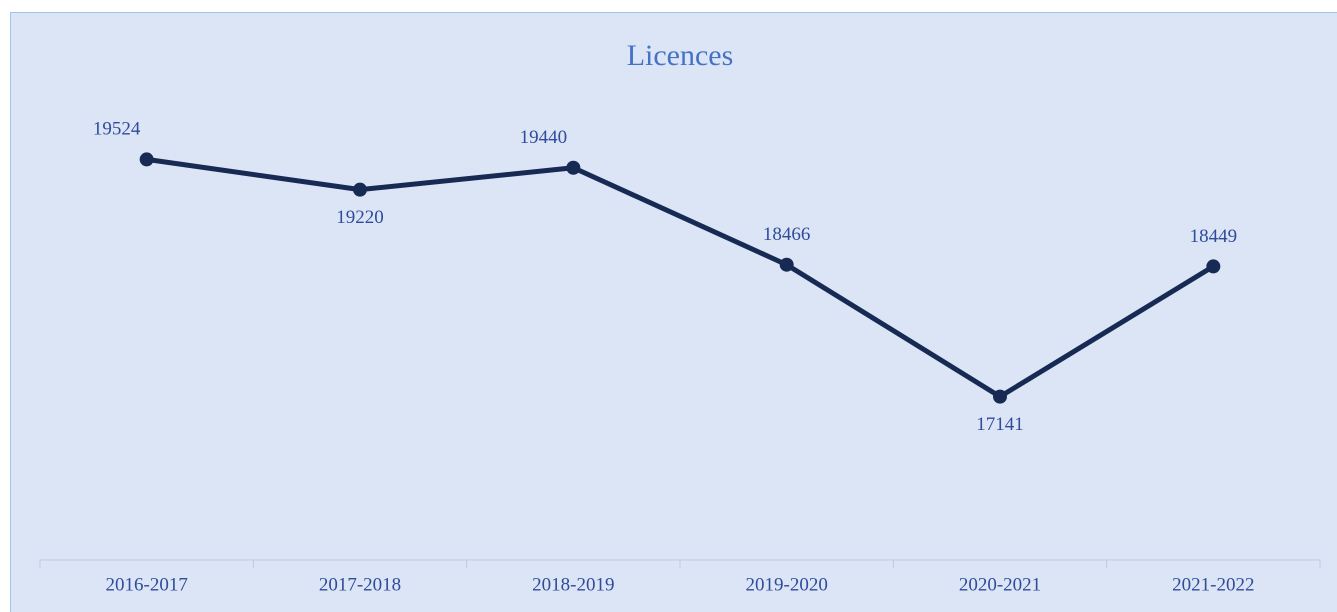  I want to click on x-tick-label: 2016-2017, so click(147, 584).